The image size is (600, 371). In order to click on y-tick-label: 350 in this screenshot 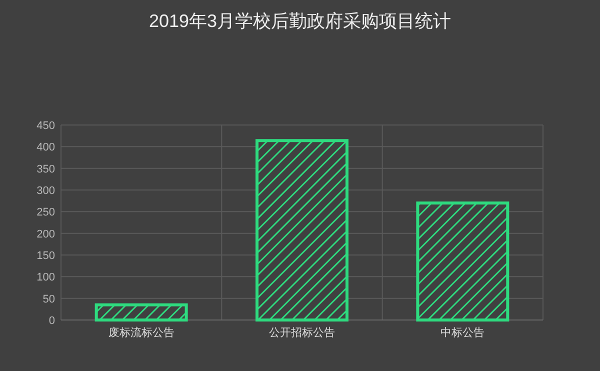, I will do `click(45, 169)`.